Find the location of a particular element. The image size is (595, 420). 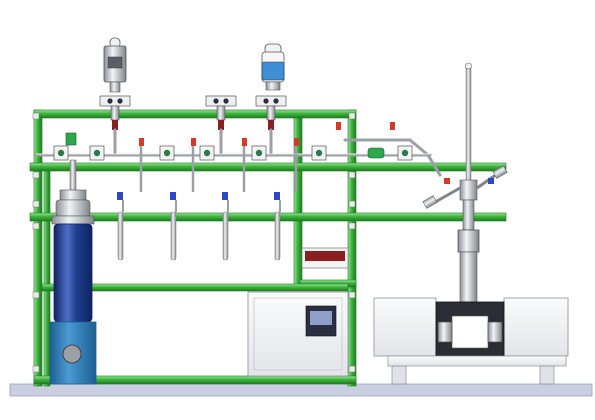

side-valve-blue is located at coordinates (491, 181).